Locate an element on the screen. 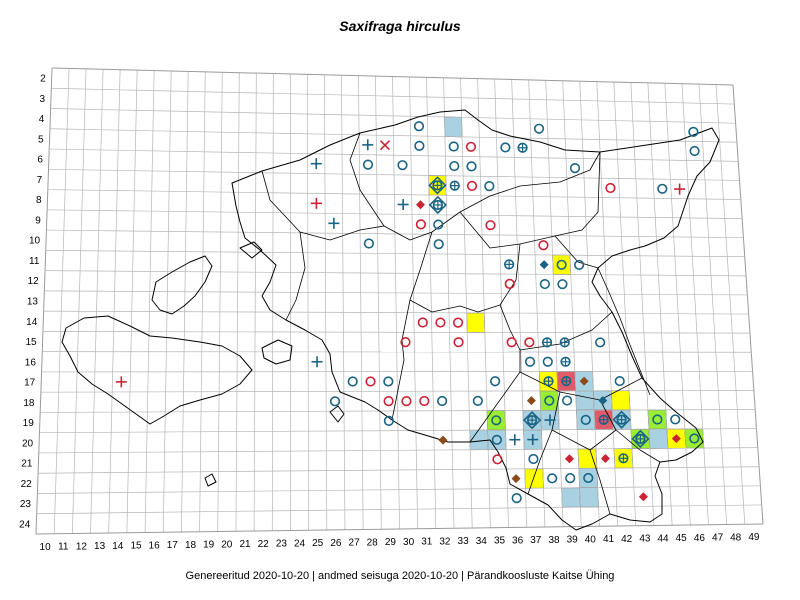  column-label: 49 is located at coordinates (754, 537).